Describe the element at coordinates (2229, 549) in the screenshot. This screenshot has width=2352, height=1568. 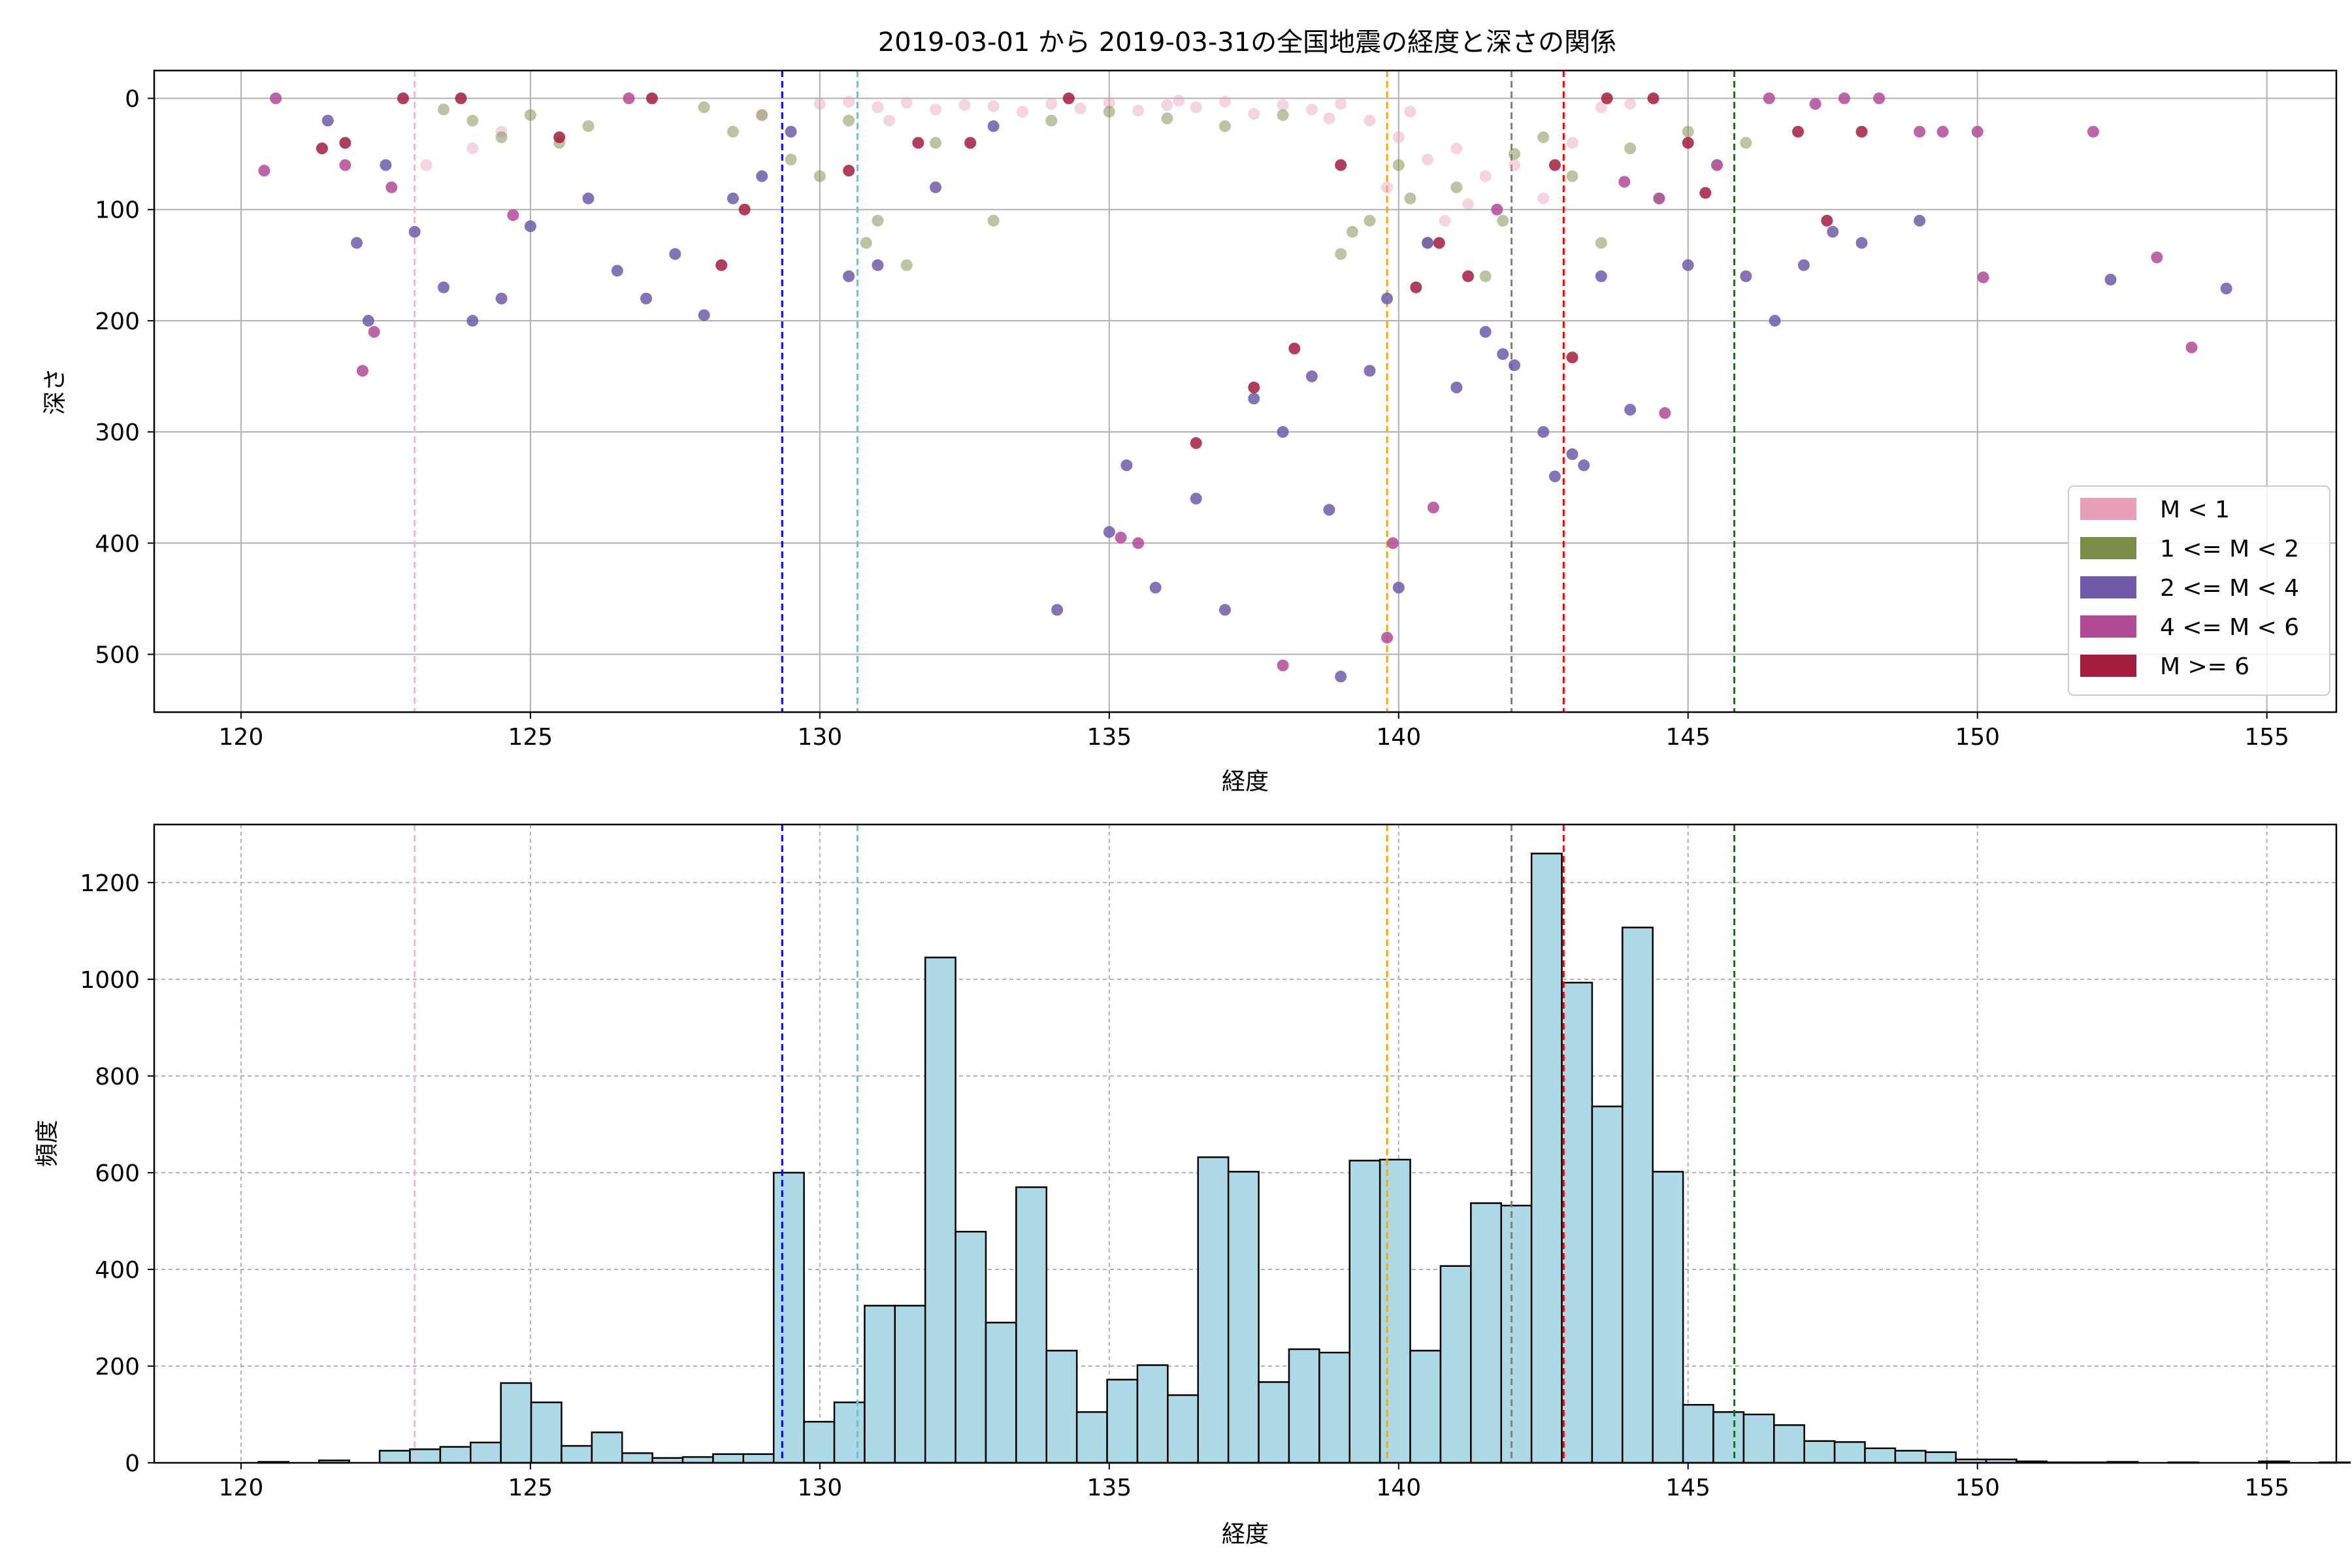
I see `legend-label: 1 <= M < 2` at that location.